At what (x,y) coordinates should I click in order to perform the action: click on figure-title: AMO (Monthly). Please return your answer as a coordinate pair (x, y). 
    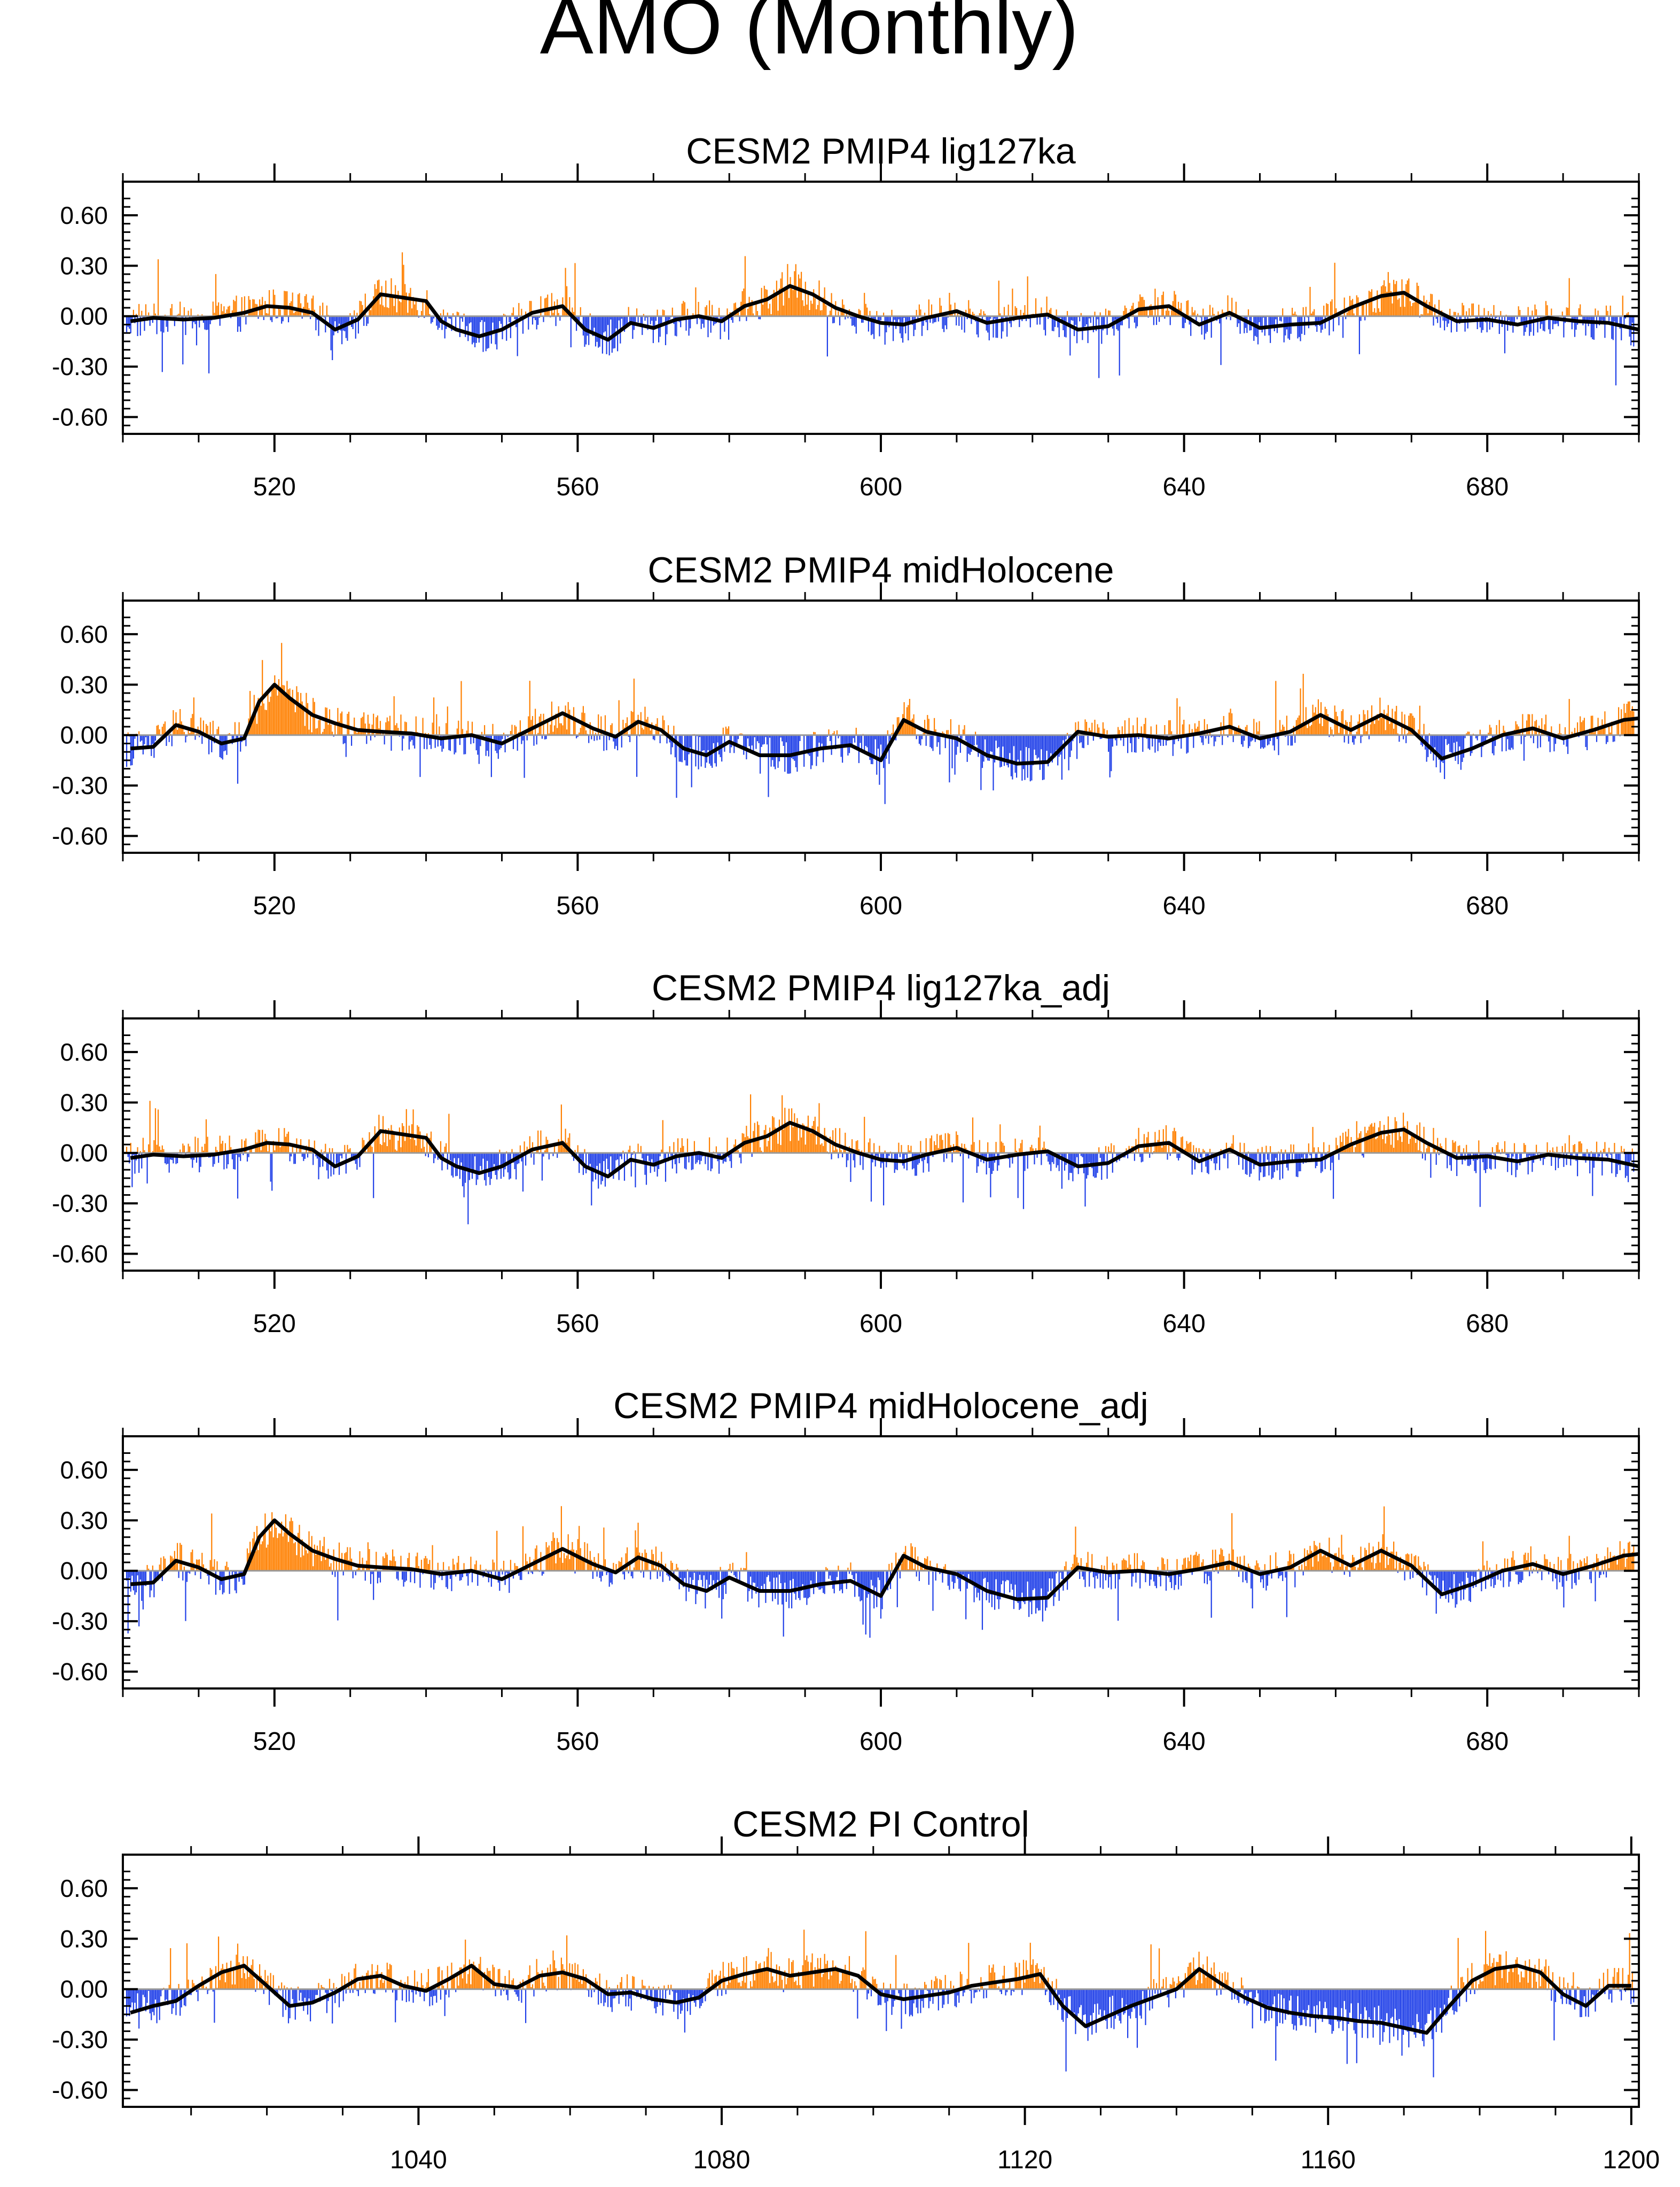
    Looking at the image, I should click on (809, 35).